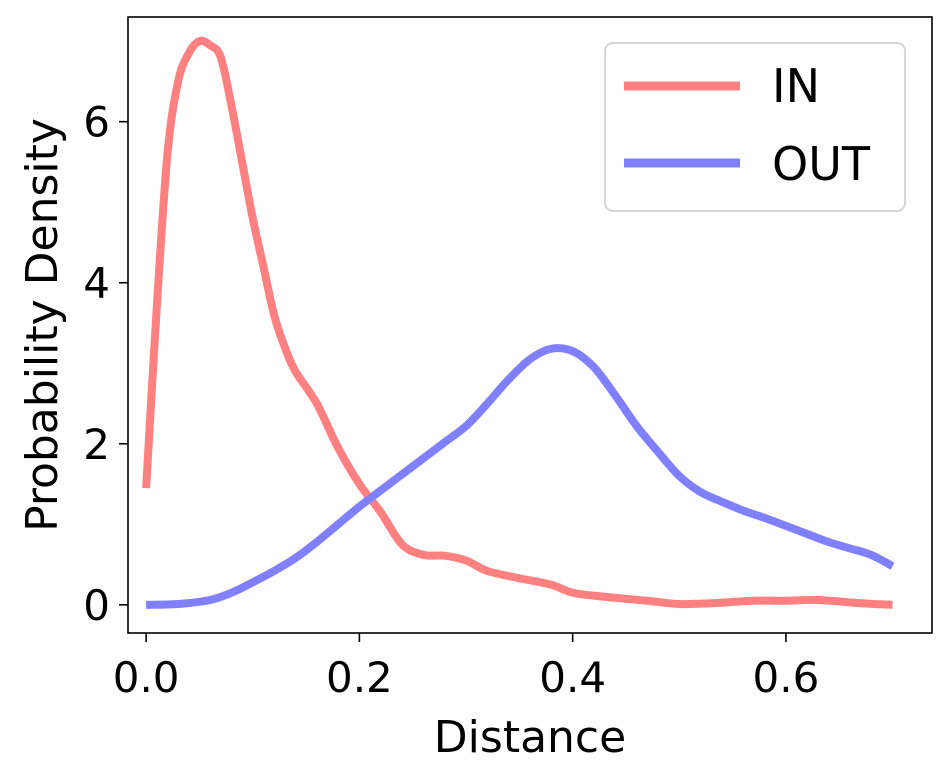 The width and height of the screenshot is (948, 778). I want to click on x-tick-label: 0.2, so click(359, 677).